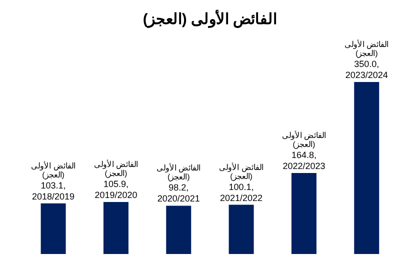  What do you see at coordinates (116, 195) in the screenshot?
I see `x-tick-label: 2019/2020` at bounding box center [116, 195].